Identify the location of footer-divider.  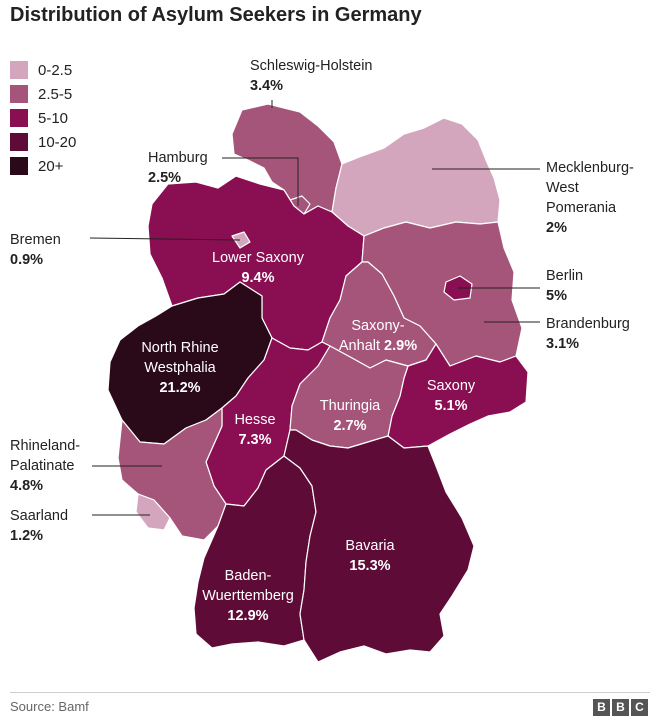
(330, 692).